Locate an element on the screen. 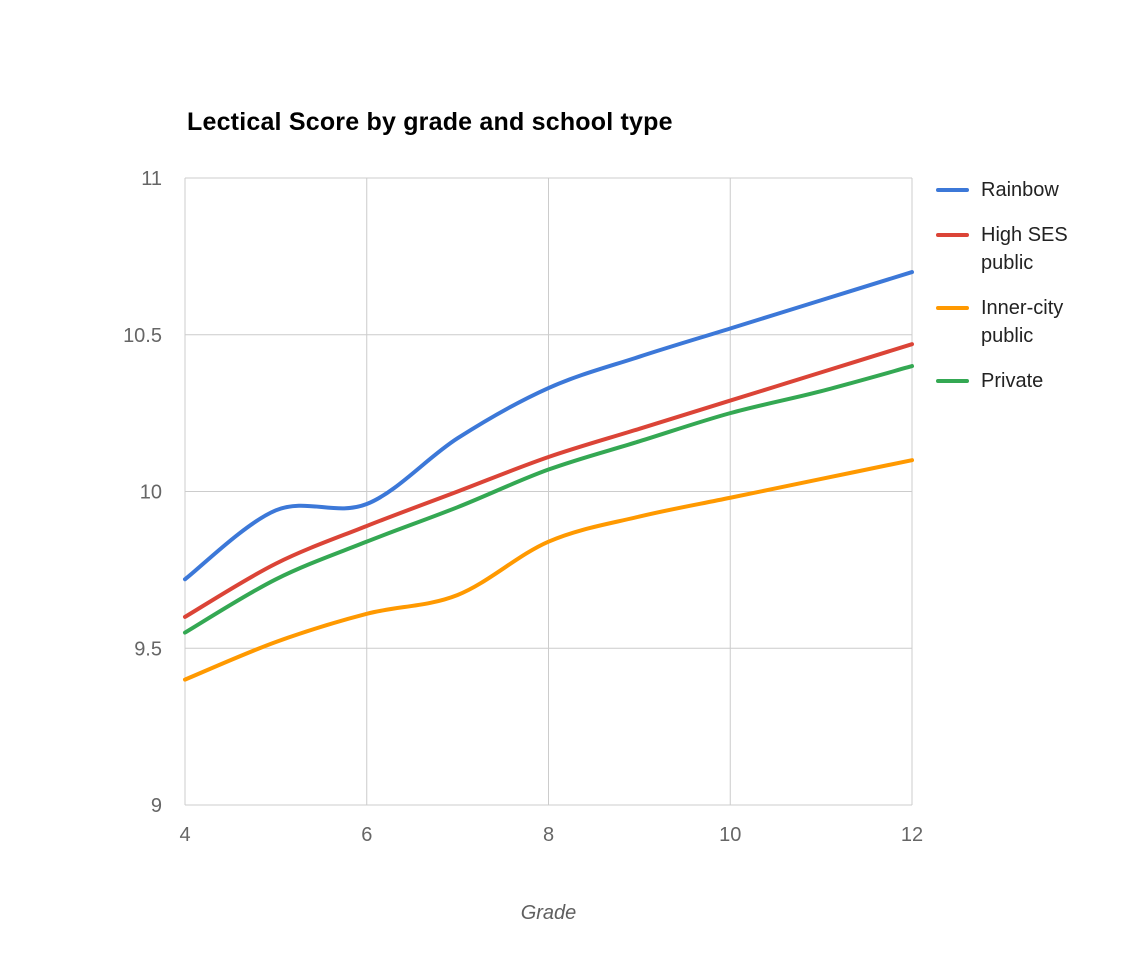  x-tick-label: 8 is located at coordinates (548, 835).